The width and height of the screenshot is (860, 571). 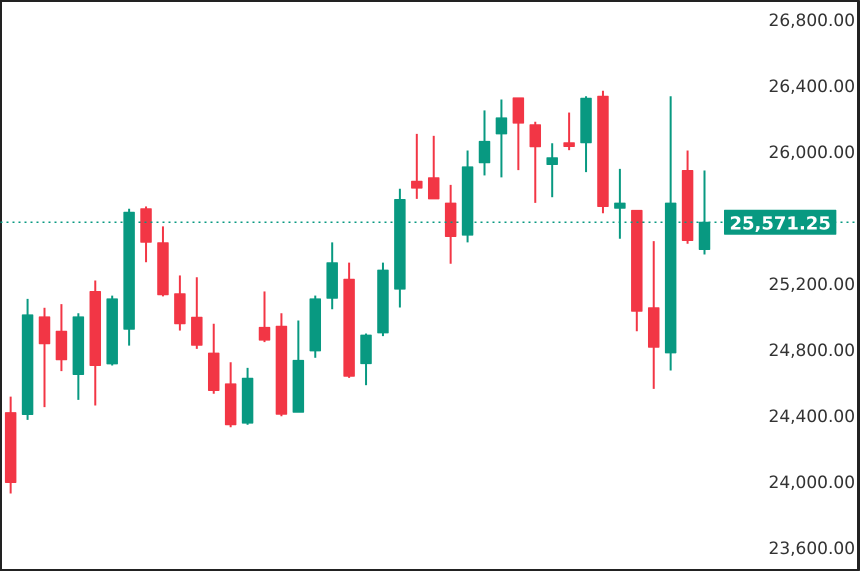 I want to click on y-tick-label: 26,800.00, so click(x=812, y=20).